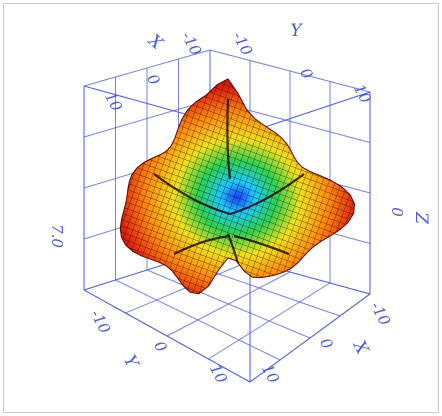 The image size is (442, 416). Describe the element at coordinates (360, 347) in the screenshot. I see `x-axis-label-bottom: X` at that location.